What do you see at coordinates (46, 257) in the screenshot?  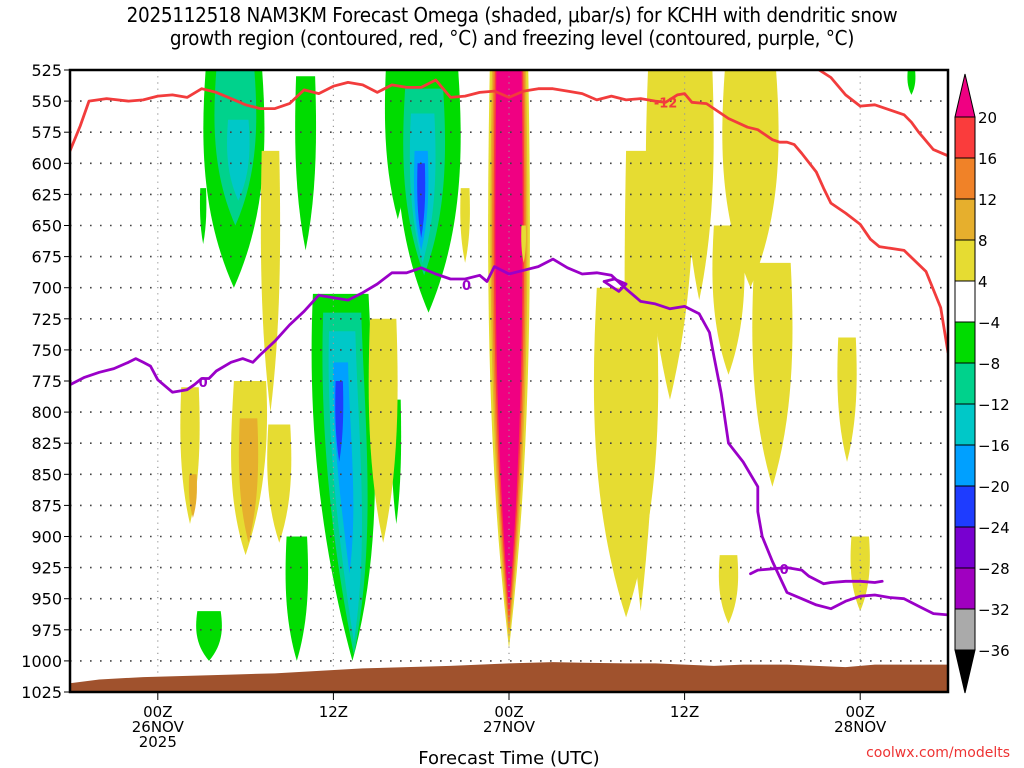 I see `y-tick-label: 675` at bounding box center [46, 257].